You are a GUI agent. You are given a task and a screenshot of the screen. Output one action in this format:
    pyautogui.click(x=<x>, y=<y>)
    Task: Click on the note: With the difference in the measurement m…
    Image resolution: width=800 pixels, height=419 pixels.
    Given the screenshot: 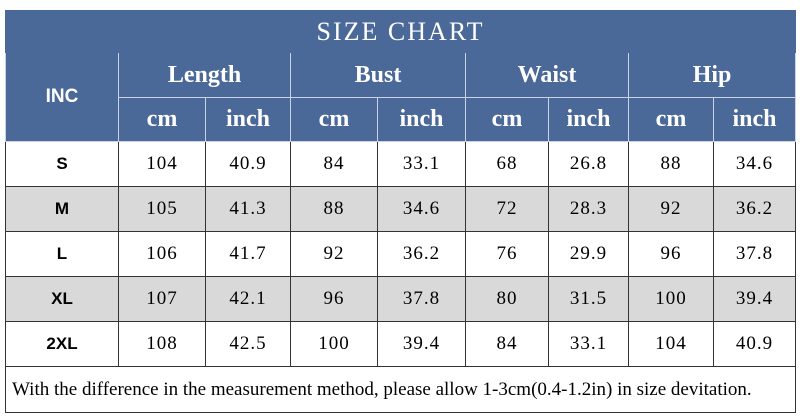 What is the action you would take?
    pyautogui.click(x=400, y=389)
    